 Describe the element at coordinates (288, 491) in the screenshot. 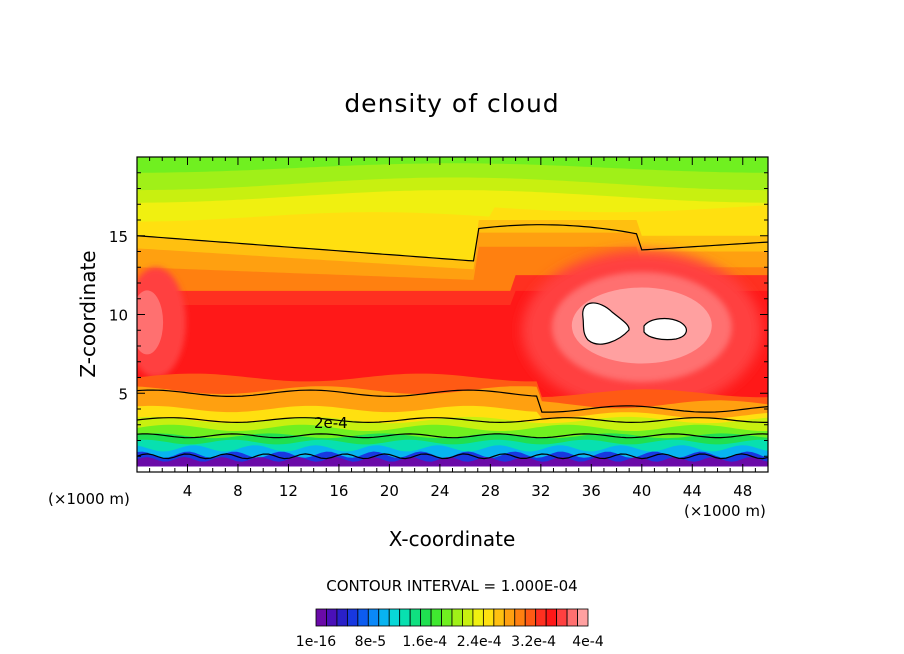

I see `x-tick-label: 12` at that location.